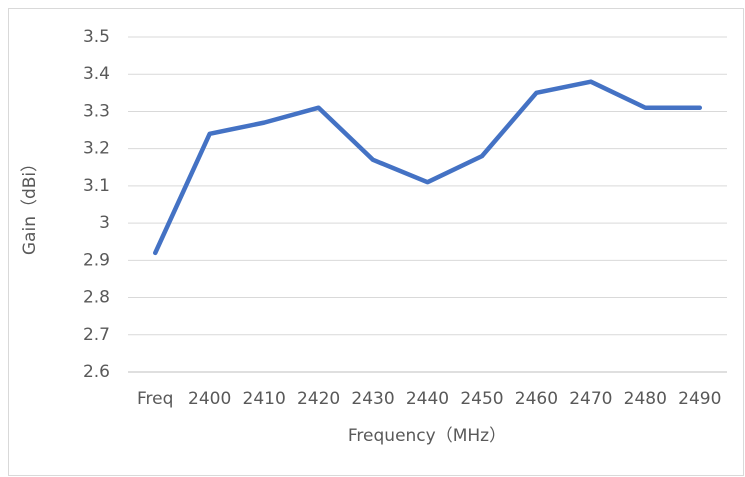  What do you see at coordinates (536, 399) in the screenshot?
I see `x-tick-label: 2460` at bounding box center [536, 399].